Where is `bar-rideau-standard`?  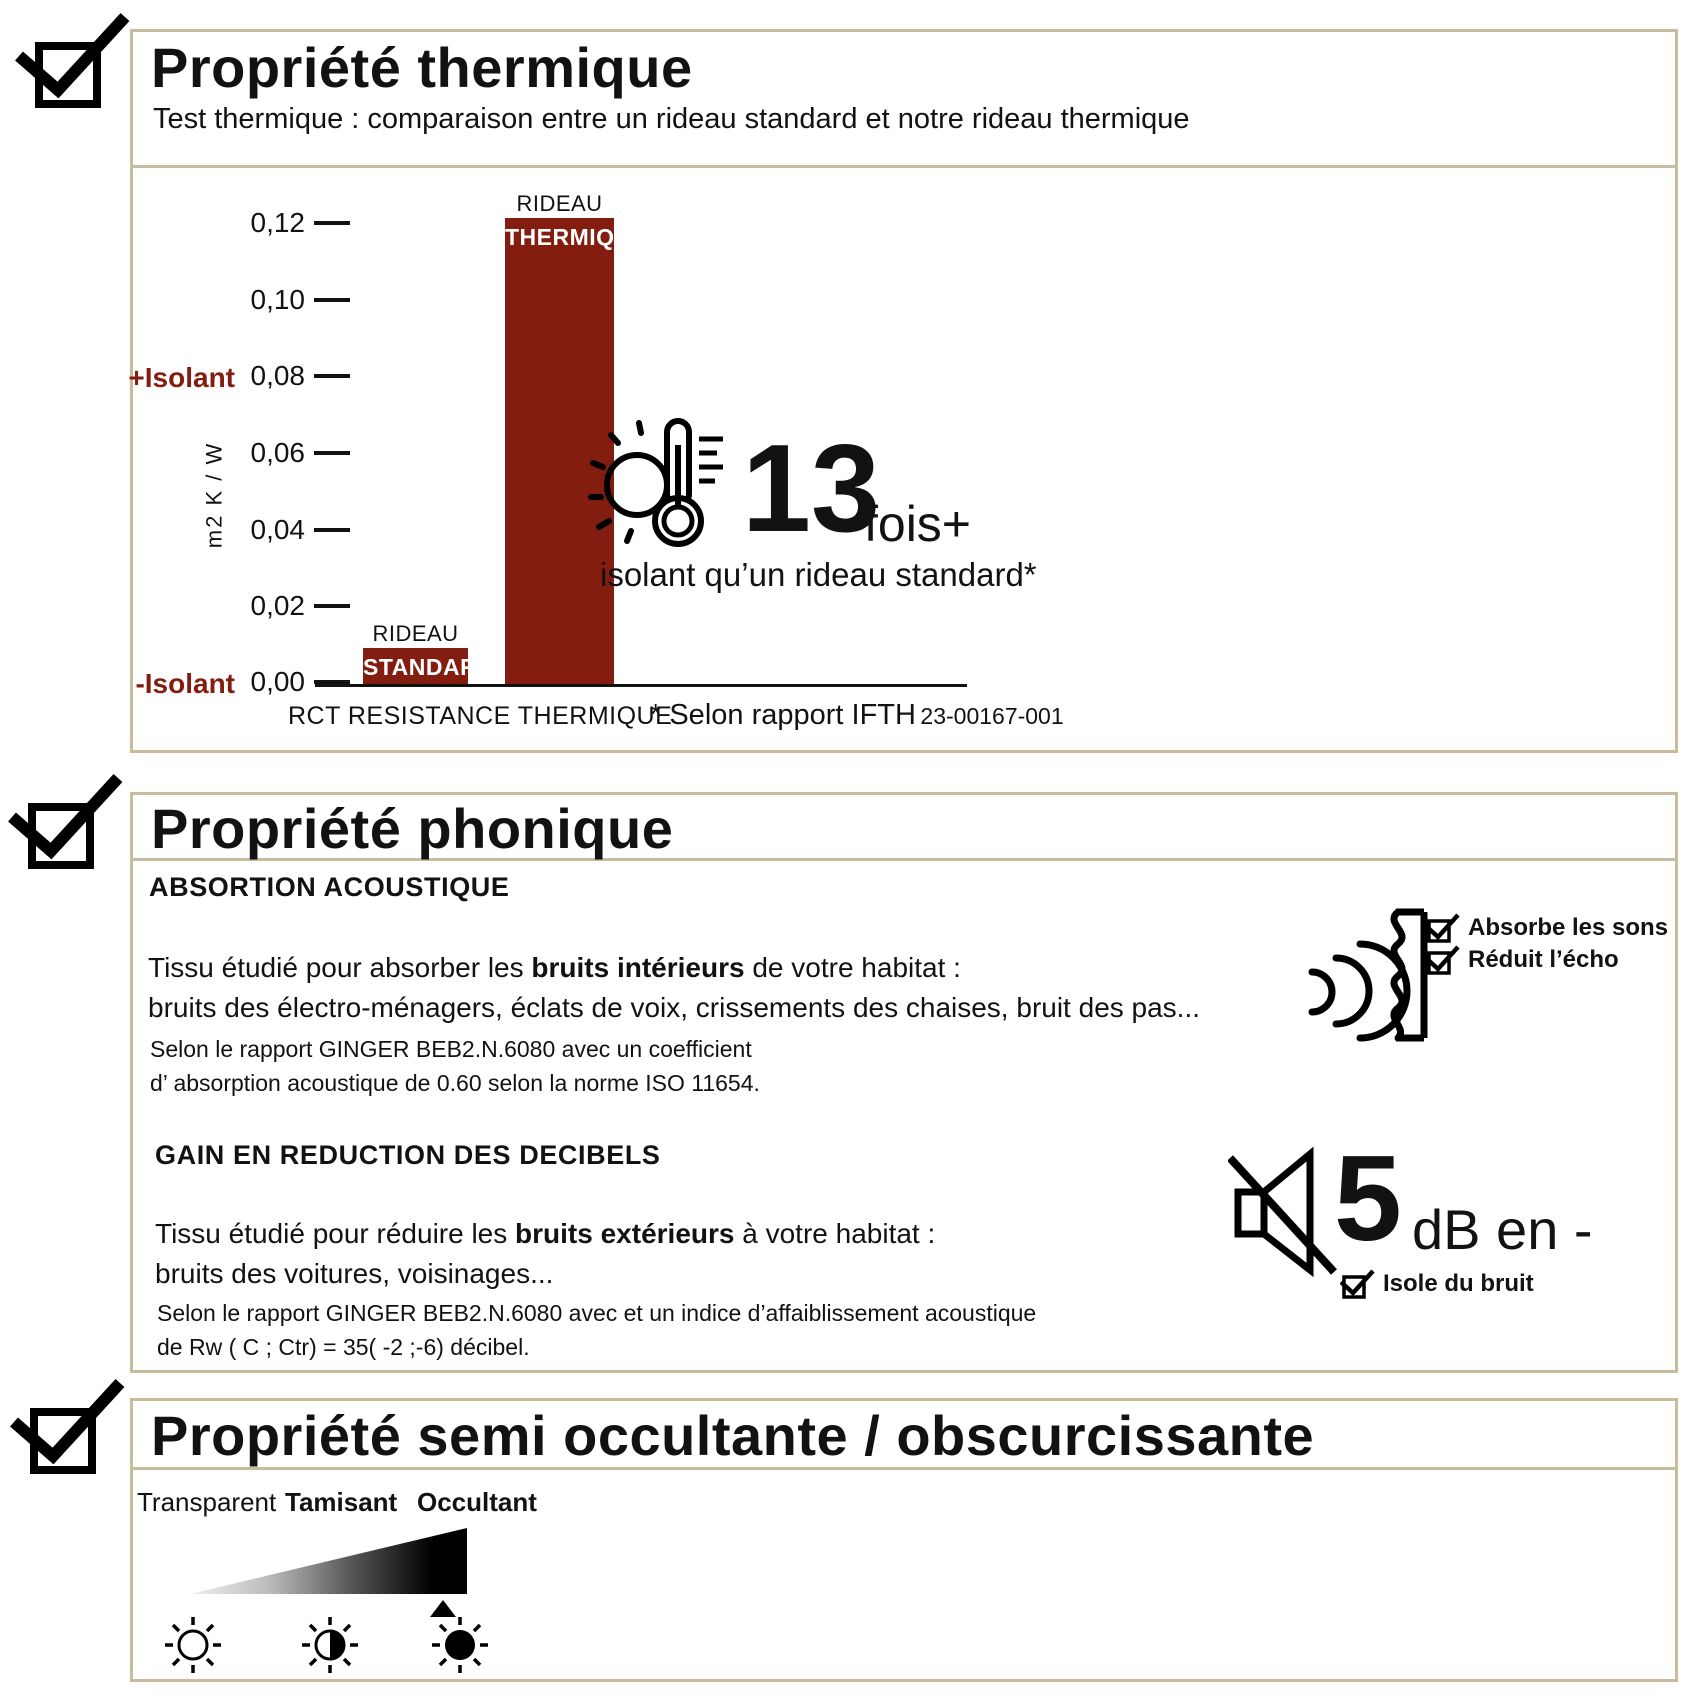 bar-rideau-standard is located at coordinates (415, 667).